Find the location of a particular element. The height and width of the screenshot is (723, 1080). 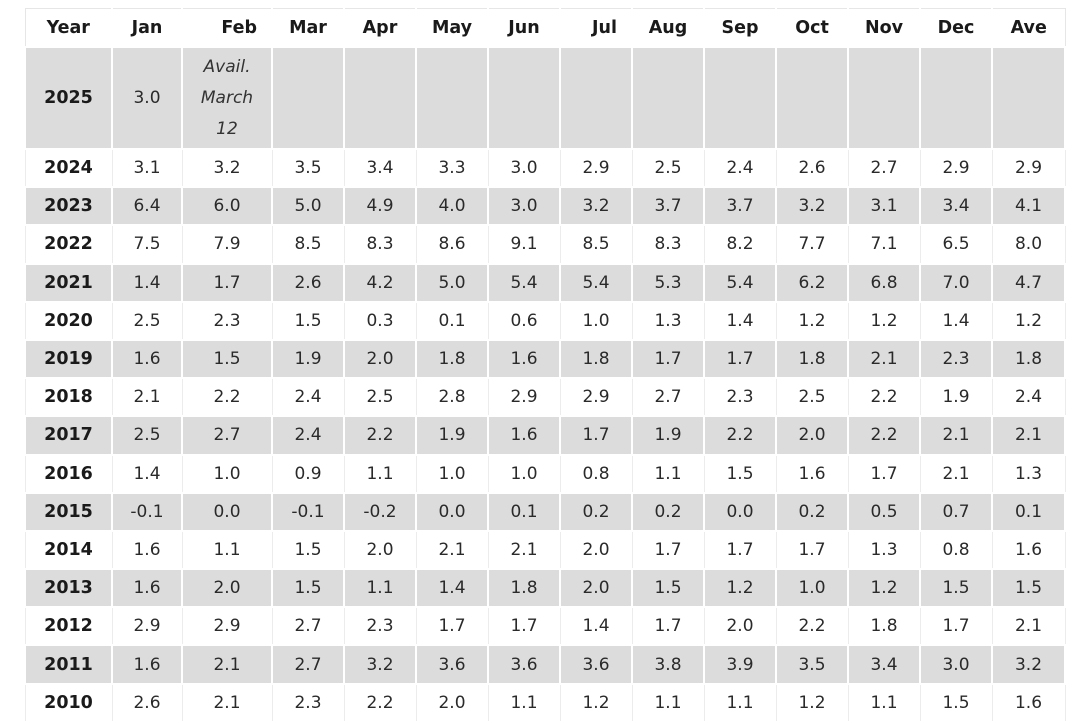

cell-value: 2.7 is located at coordinates (668, 397).